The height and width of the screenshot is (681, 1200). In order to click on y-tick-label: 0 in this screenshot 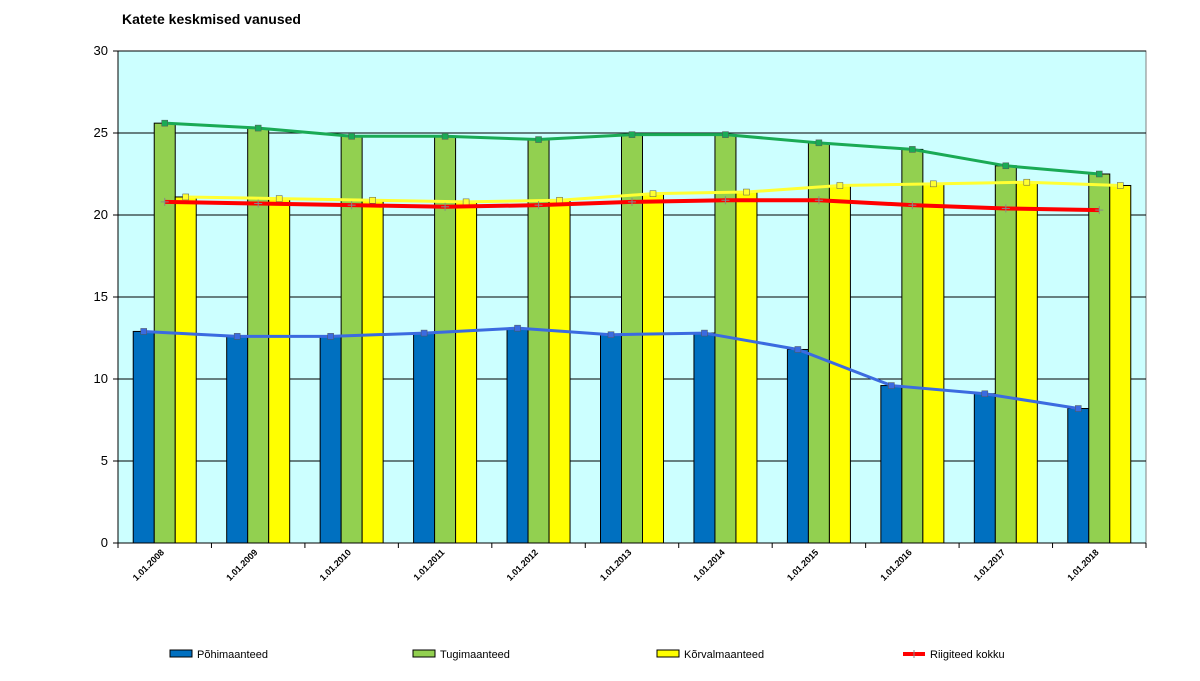, I will do `click(104, 542)`.